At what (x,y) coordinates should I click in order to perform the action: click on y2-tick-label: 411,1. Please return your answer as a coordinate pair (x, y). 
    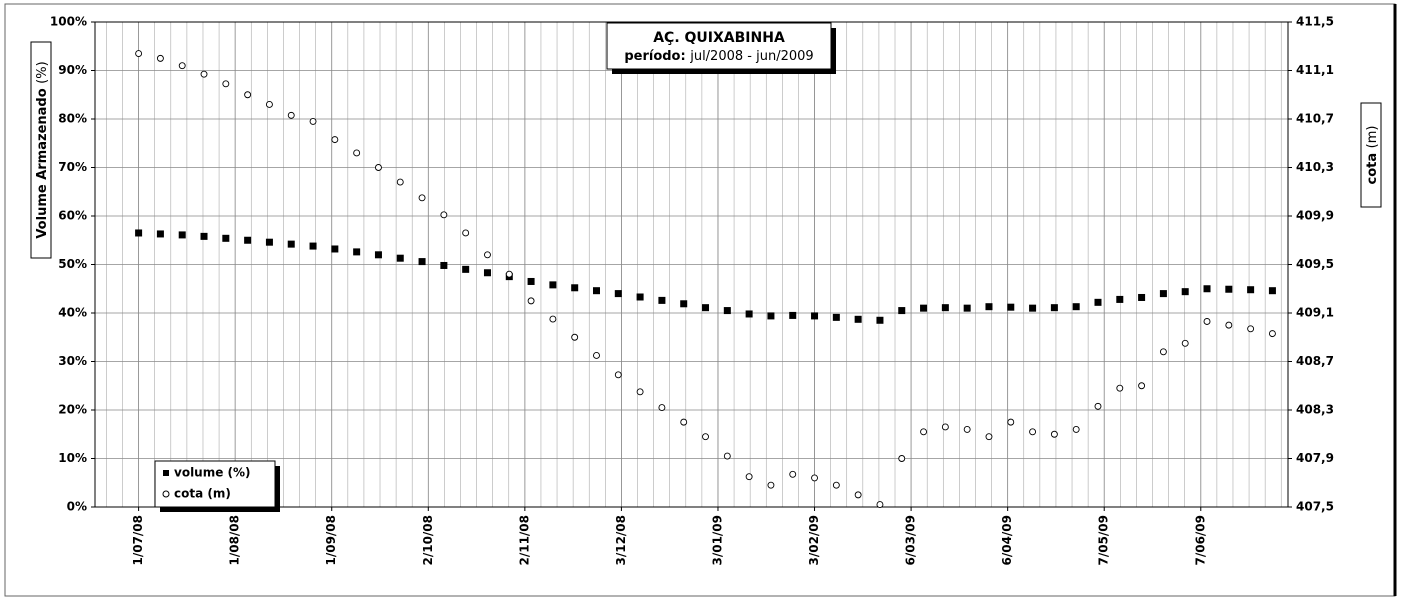
    Looking at the image, I should click on (1315, 70).